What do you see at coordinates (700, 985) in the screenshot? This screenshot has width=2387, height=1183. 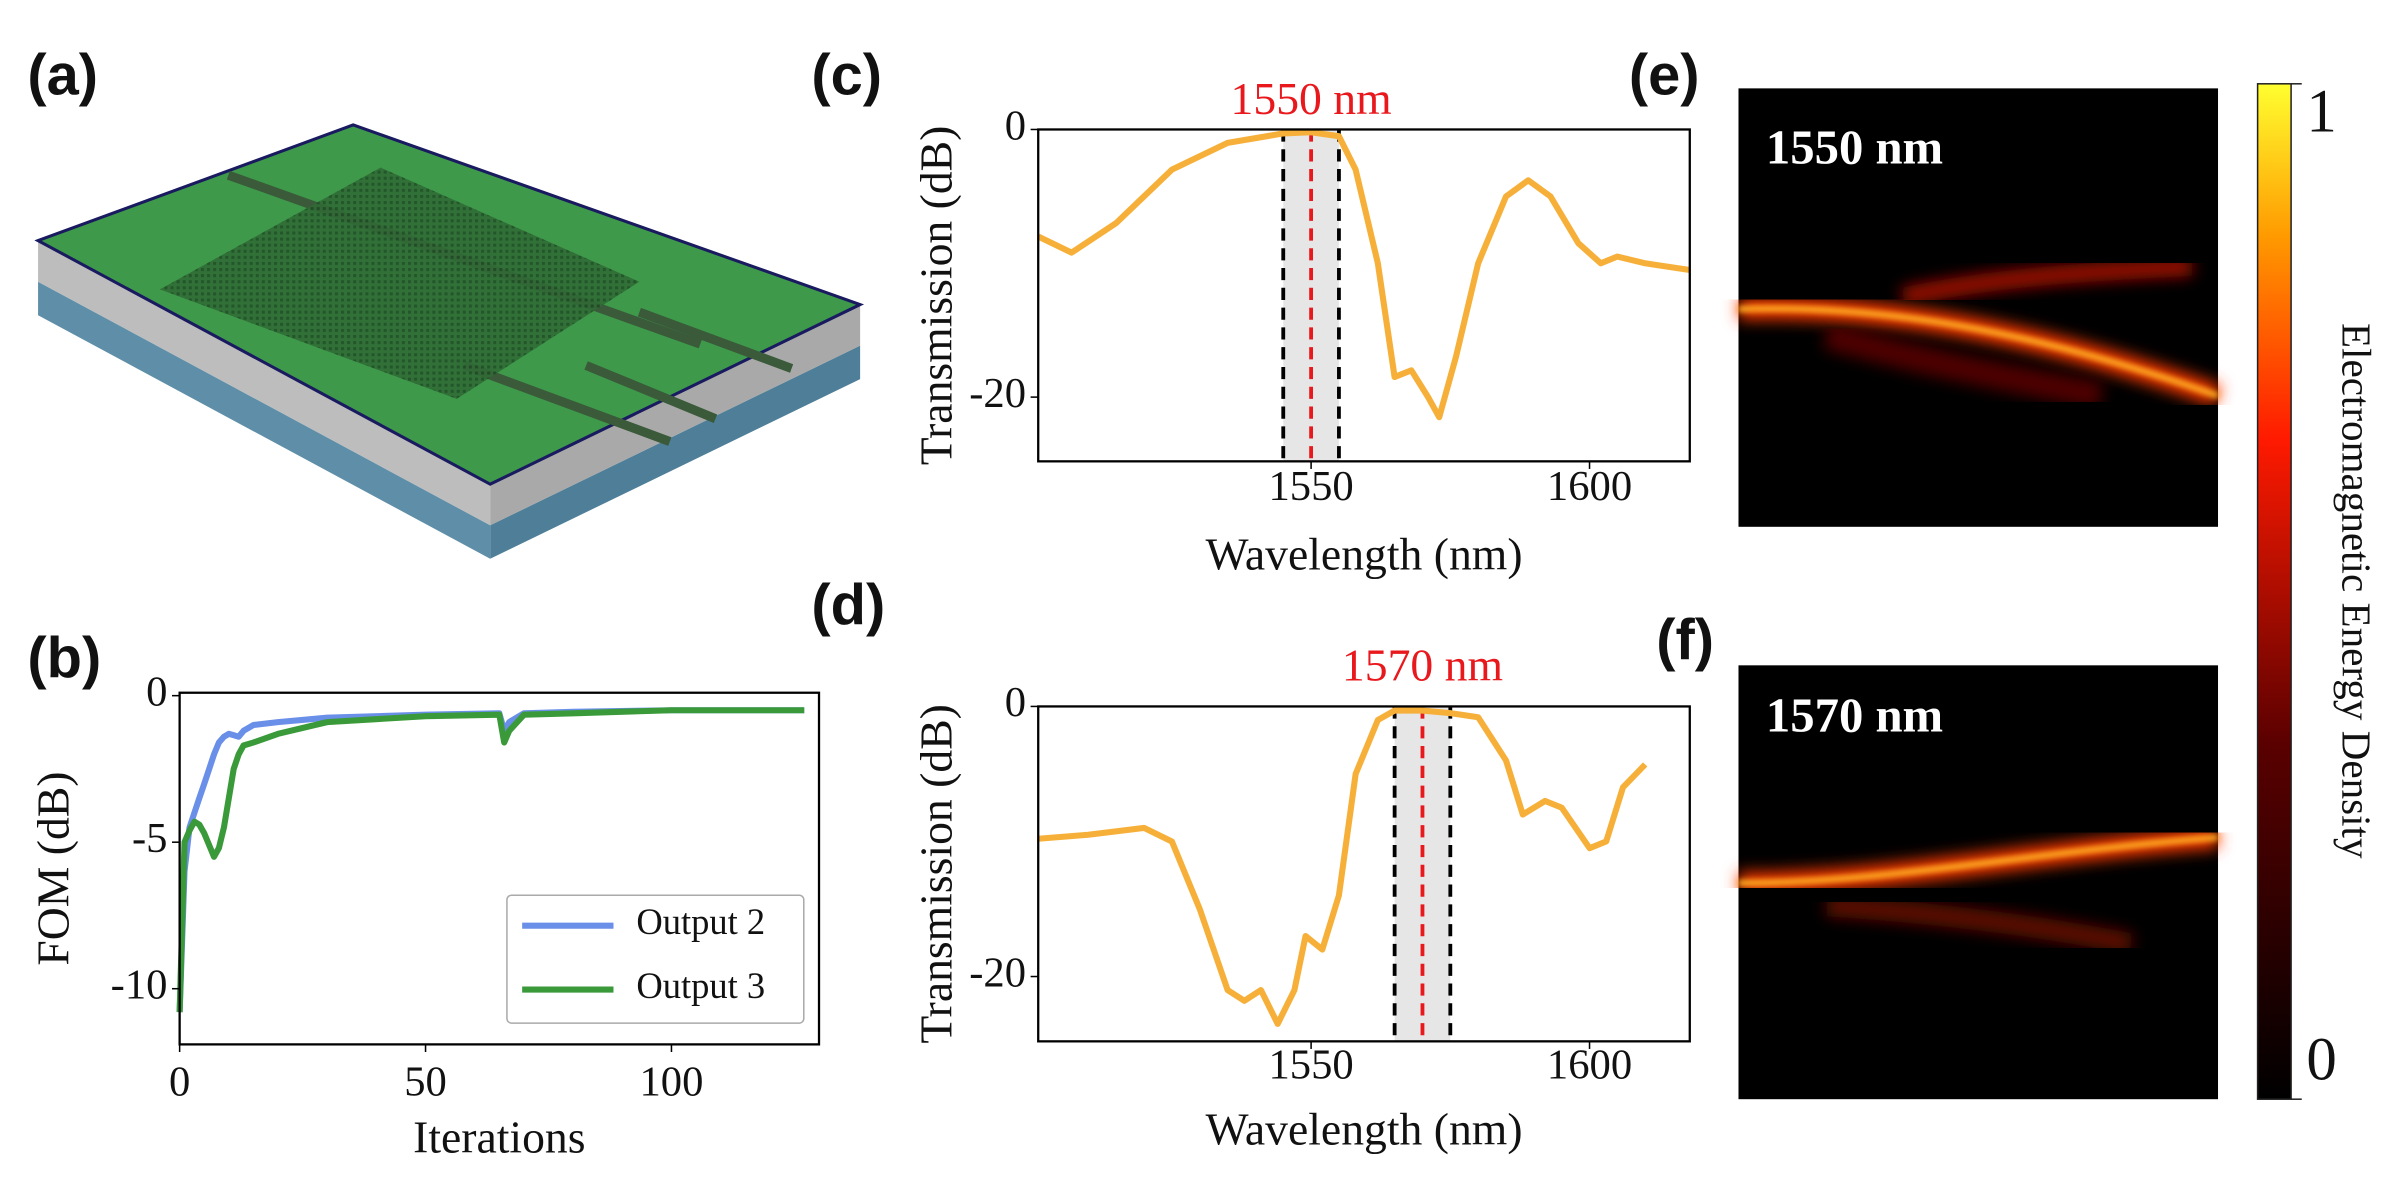 I see `legend-label: Output 3` at bounding box center [700, 985].